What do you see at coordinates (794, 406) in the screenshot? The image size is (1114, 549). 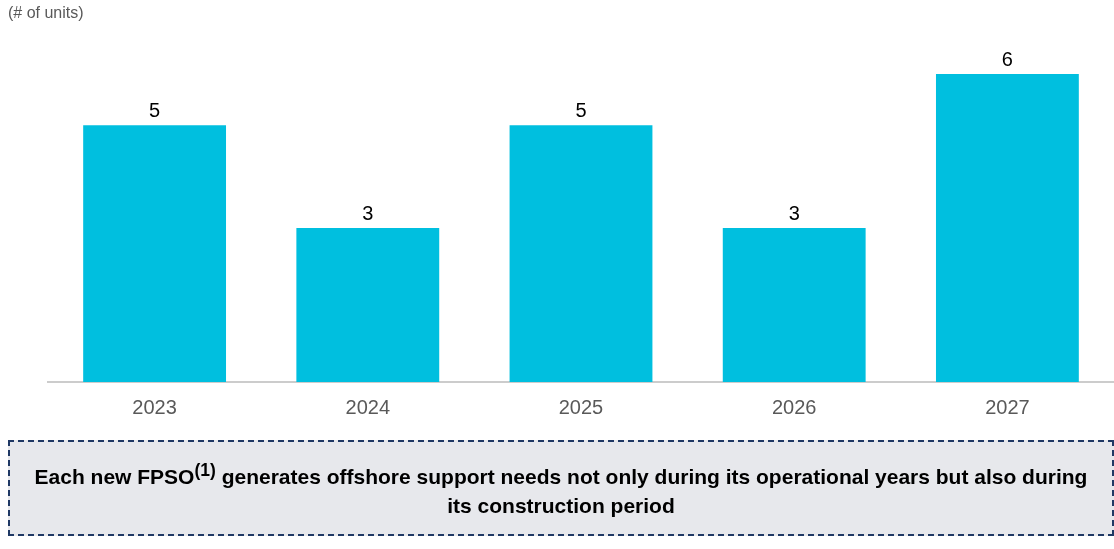 I see `x-tick-label: 2026` at bounding box center [794, 406].